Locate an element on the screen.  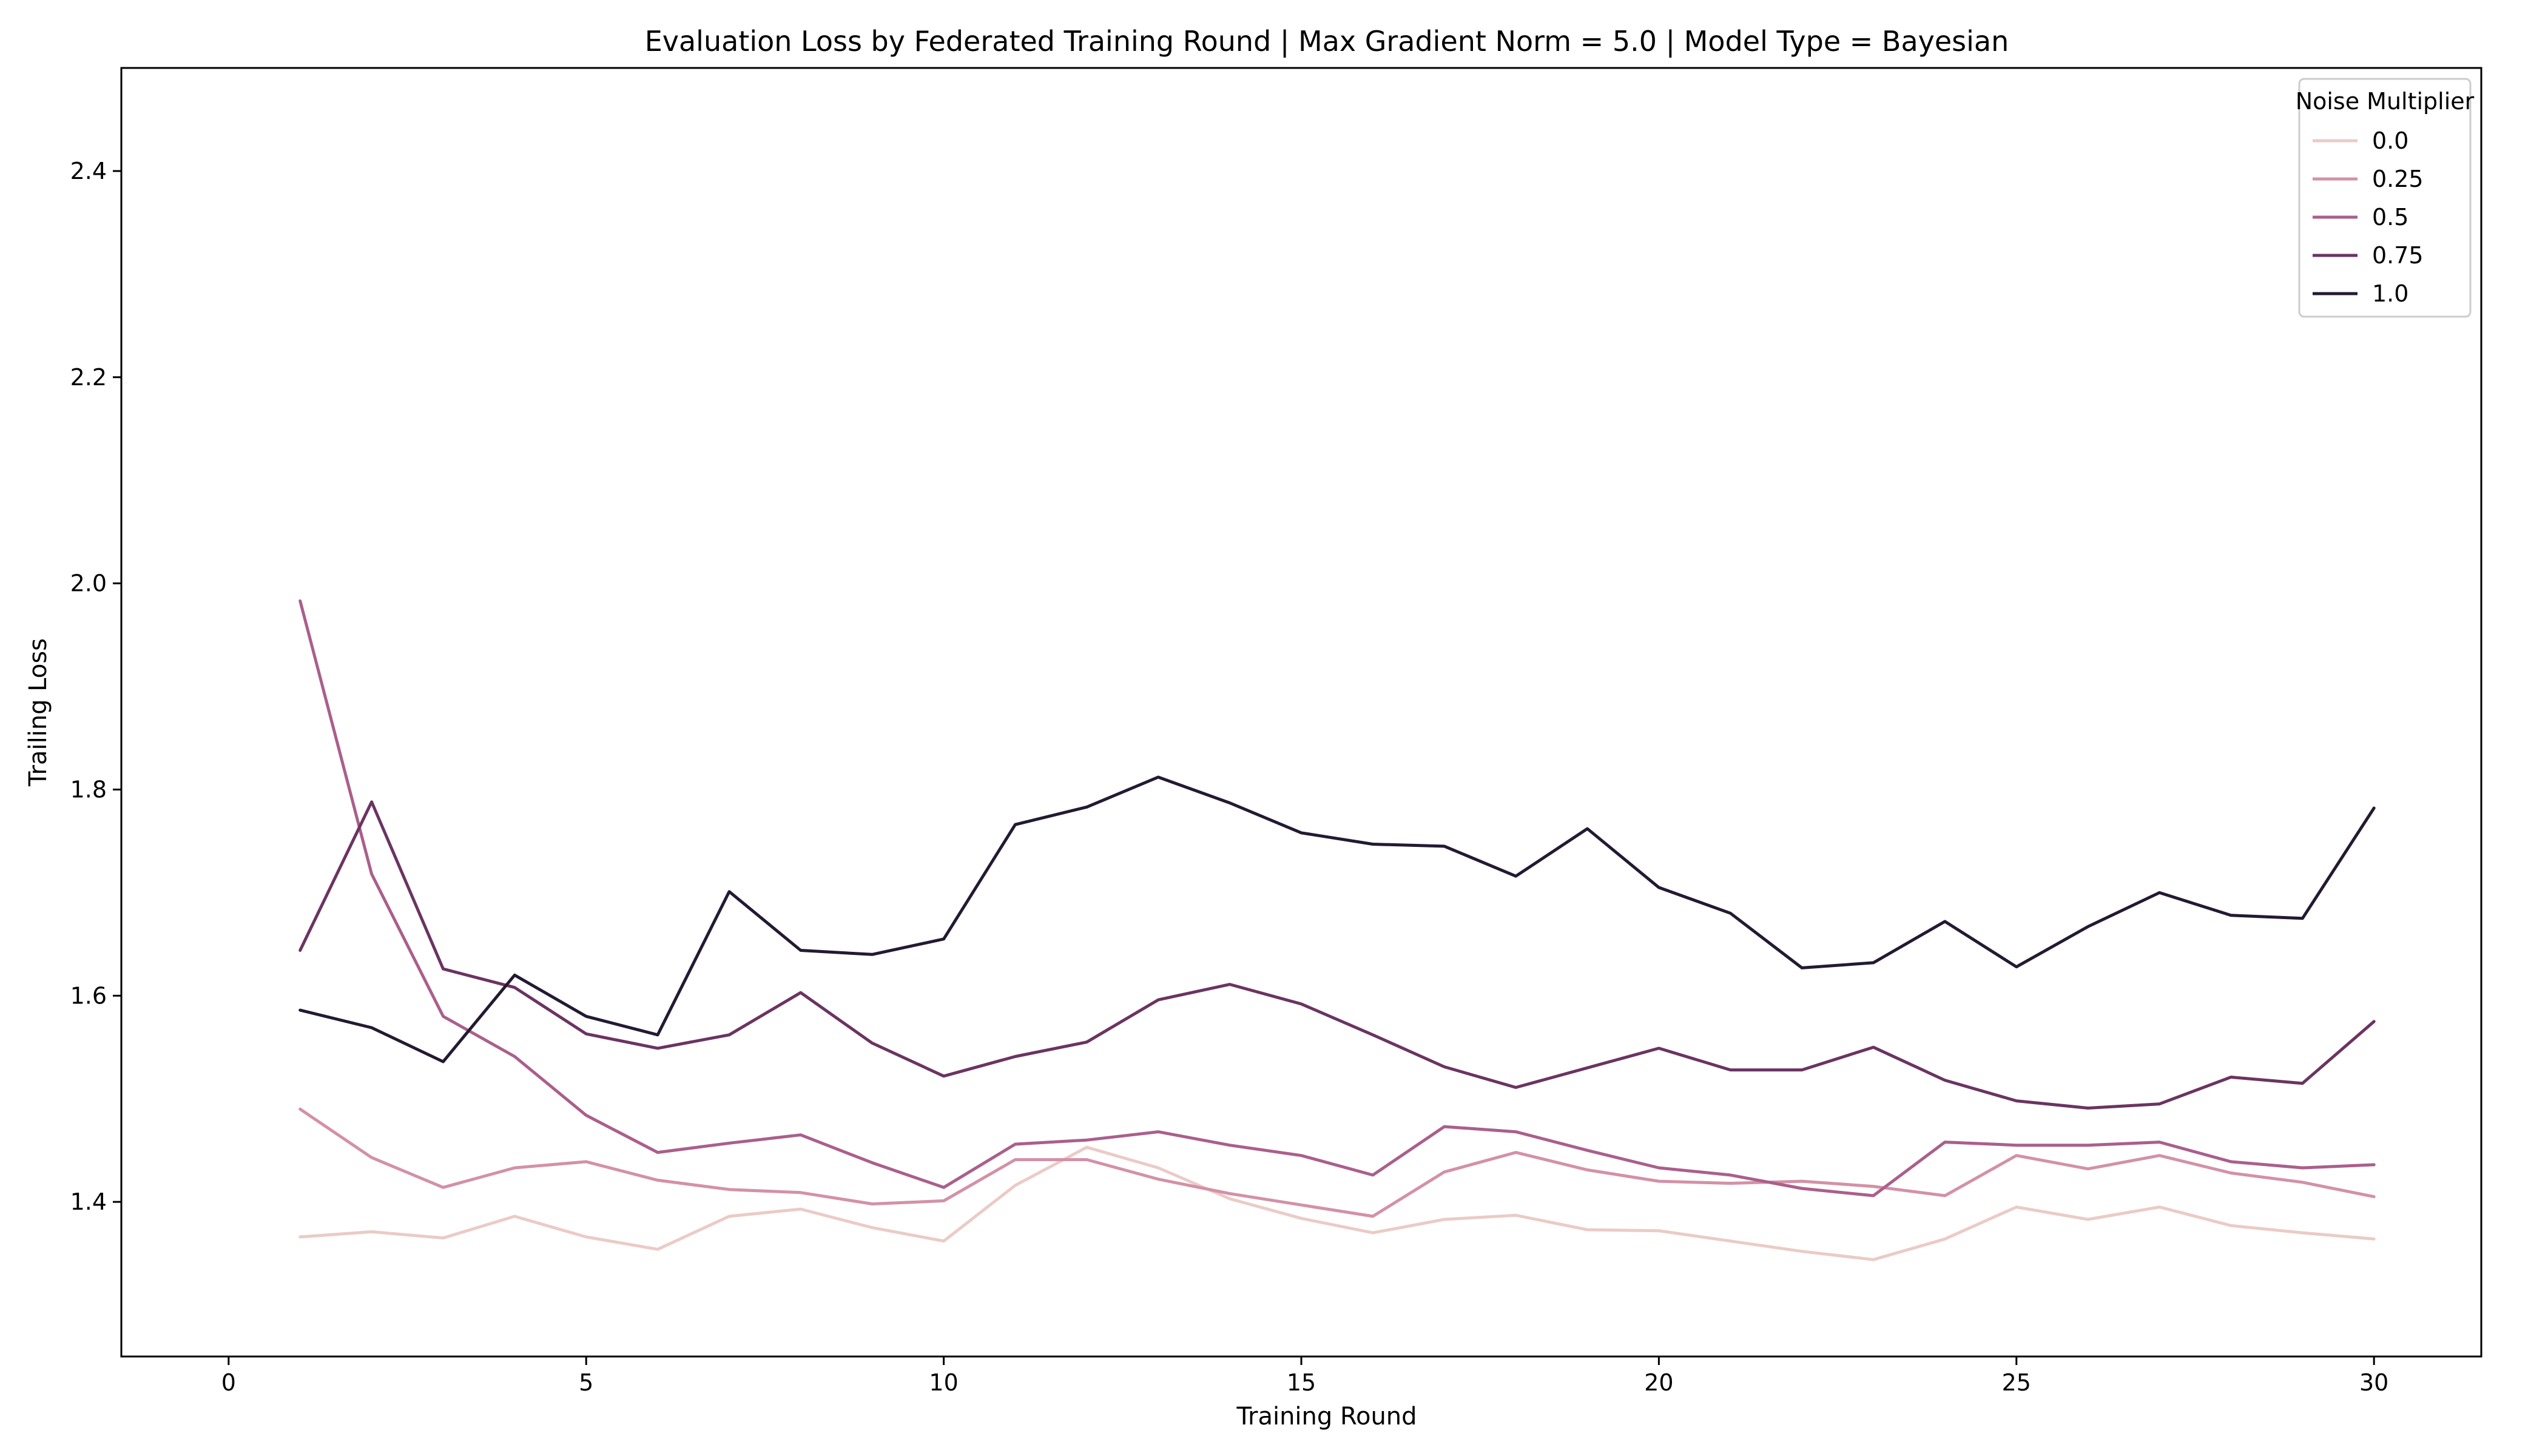
x-tick-label: 15 is located at coordinates (1301, 1382).